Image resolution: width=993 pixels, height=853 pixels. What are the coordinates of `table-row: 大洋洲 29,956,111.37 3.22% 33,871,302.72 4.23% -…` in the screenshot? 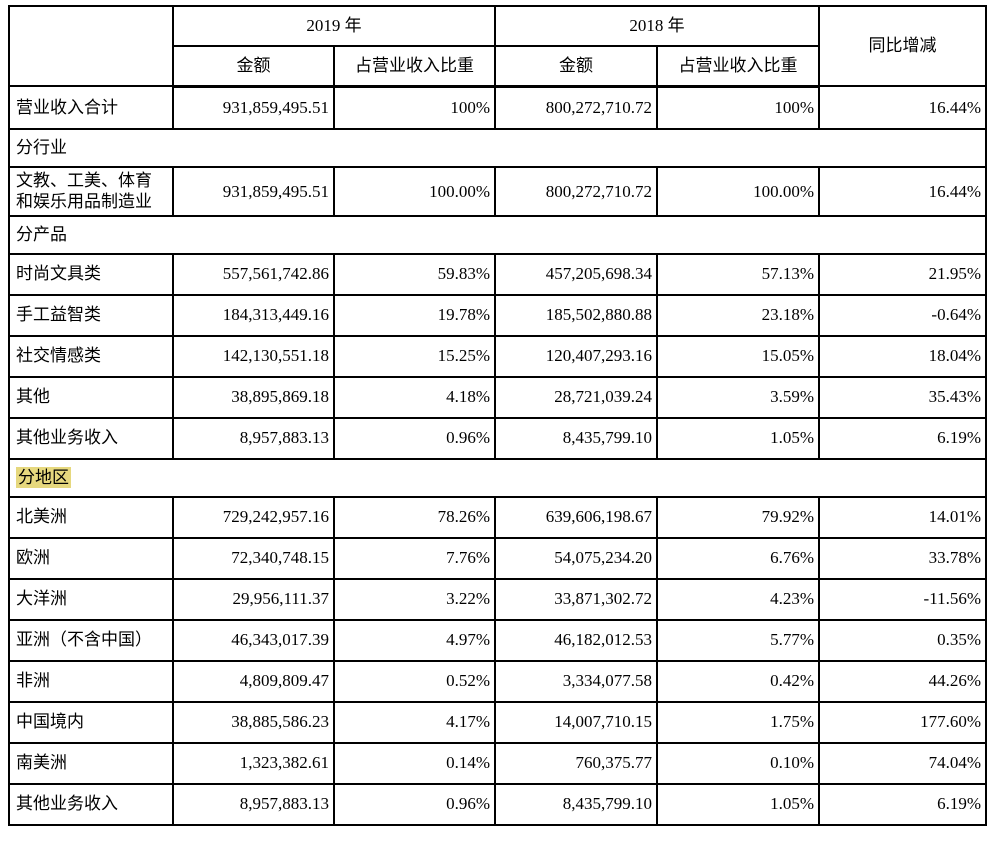 It's located at (497, 599).